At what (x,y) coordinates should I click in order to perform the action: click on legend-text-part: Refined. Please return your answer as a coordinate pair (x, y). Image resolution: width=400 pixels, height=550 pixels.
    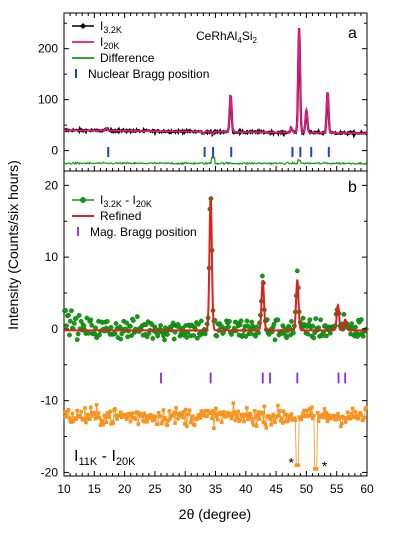
    Looking at the image, I should click on (120, 216).